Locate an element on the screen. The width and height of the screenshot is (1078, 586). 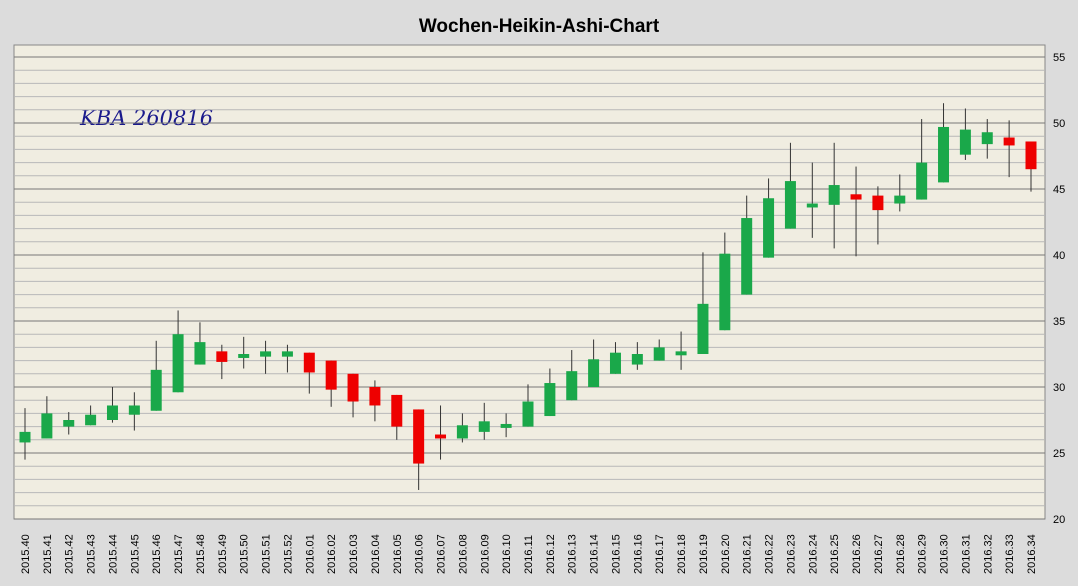
y-tick-label: 45 is located at coordinates (1059, 190).